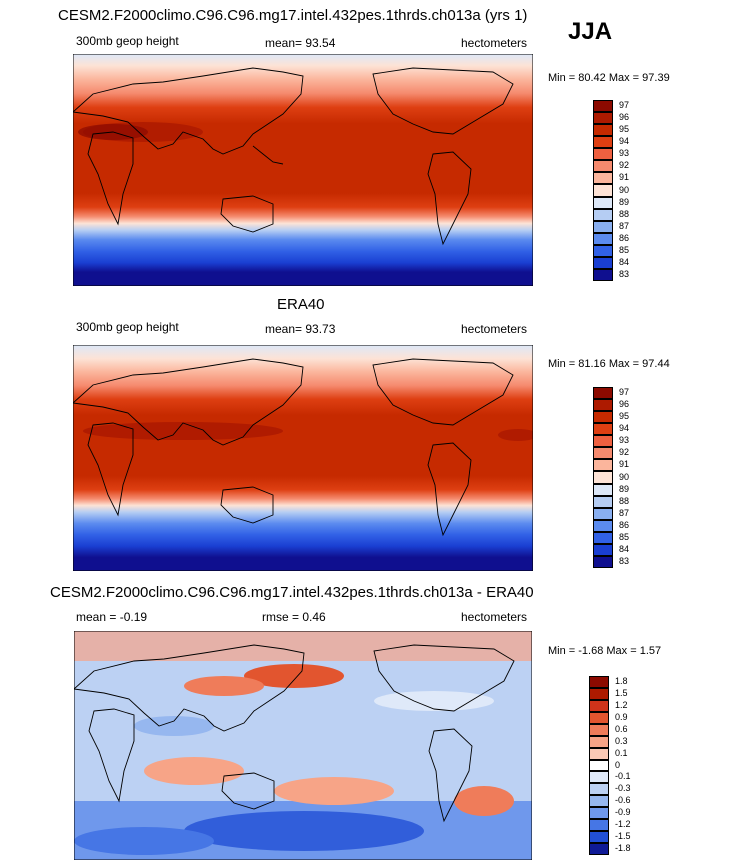 This screenshot has width=732, height=865. What do you see at coordinates (494, 329) in the screenshot?
I see `panel2-units-label: hectometers` at bounding box center [494, 329].